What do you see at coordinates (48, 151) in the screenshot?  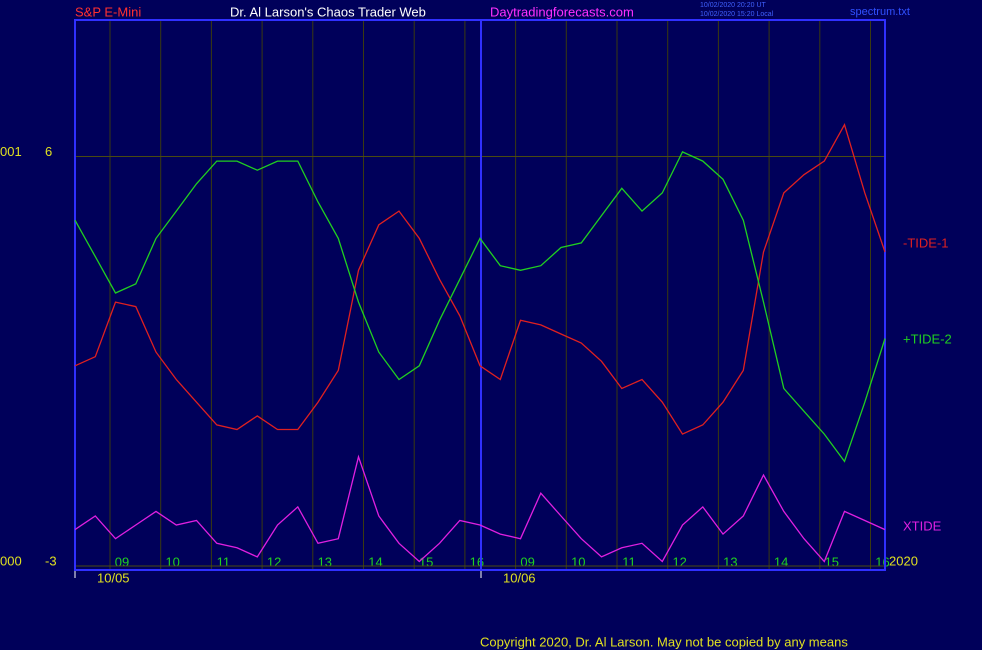 I see `y-tick-label: 6` at bounding box center [48, 151].